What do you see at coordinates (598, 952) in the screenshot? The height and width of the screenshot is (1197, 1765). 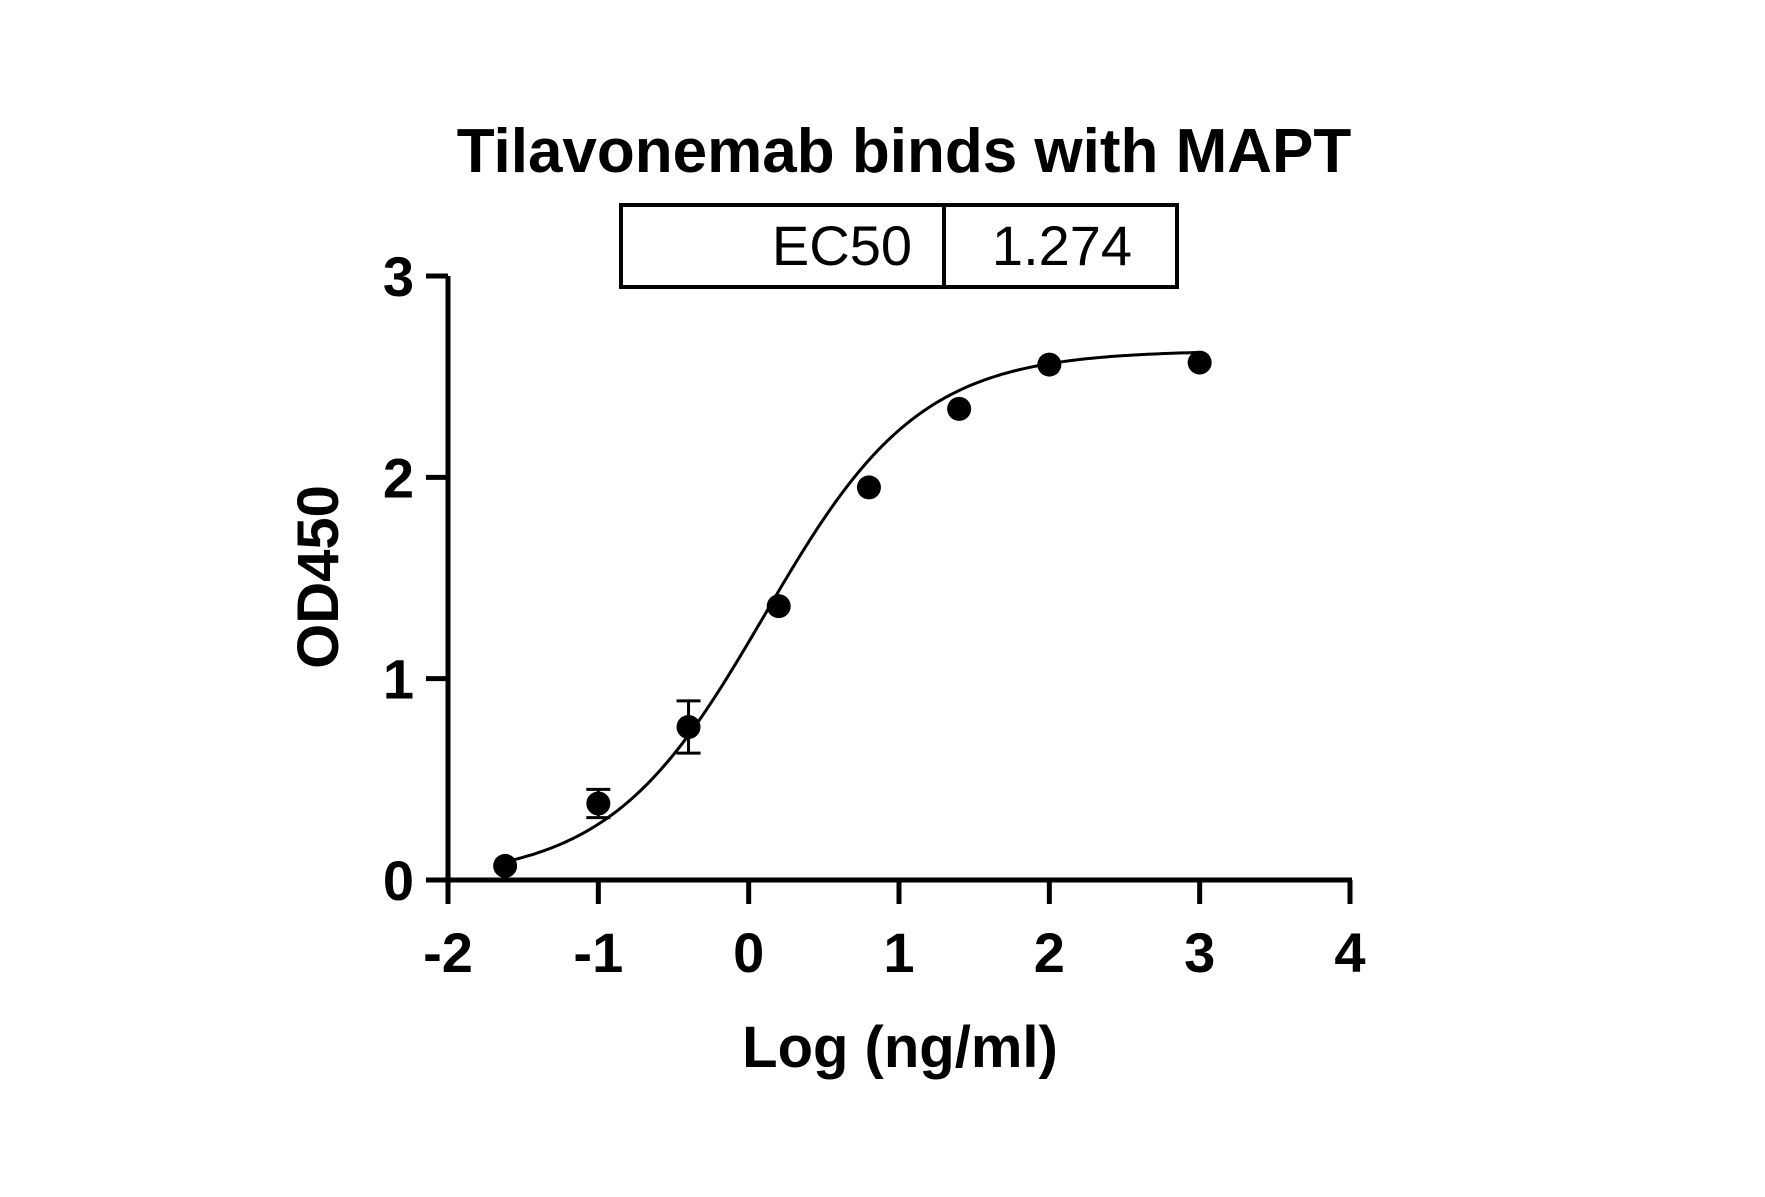 I see `x-tick-label-1: -1` at bounding box center [598, 952].